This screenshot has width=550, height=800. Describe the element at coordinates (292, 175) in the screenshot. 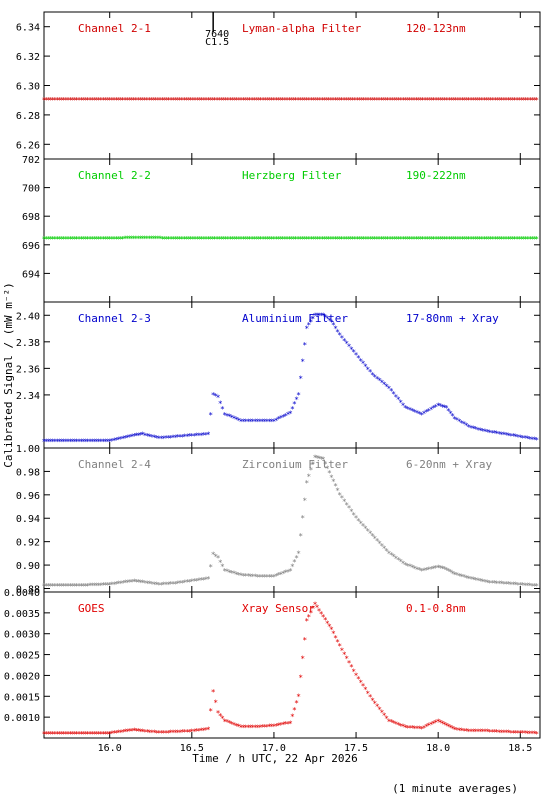

I see `panel-label: Herzberg Filter` at that location.